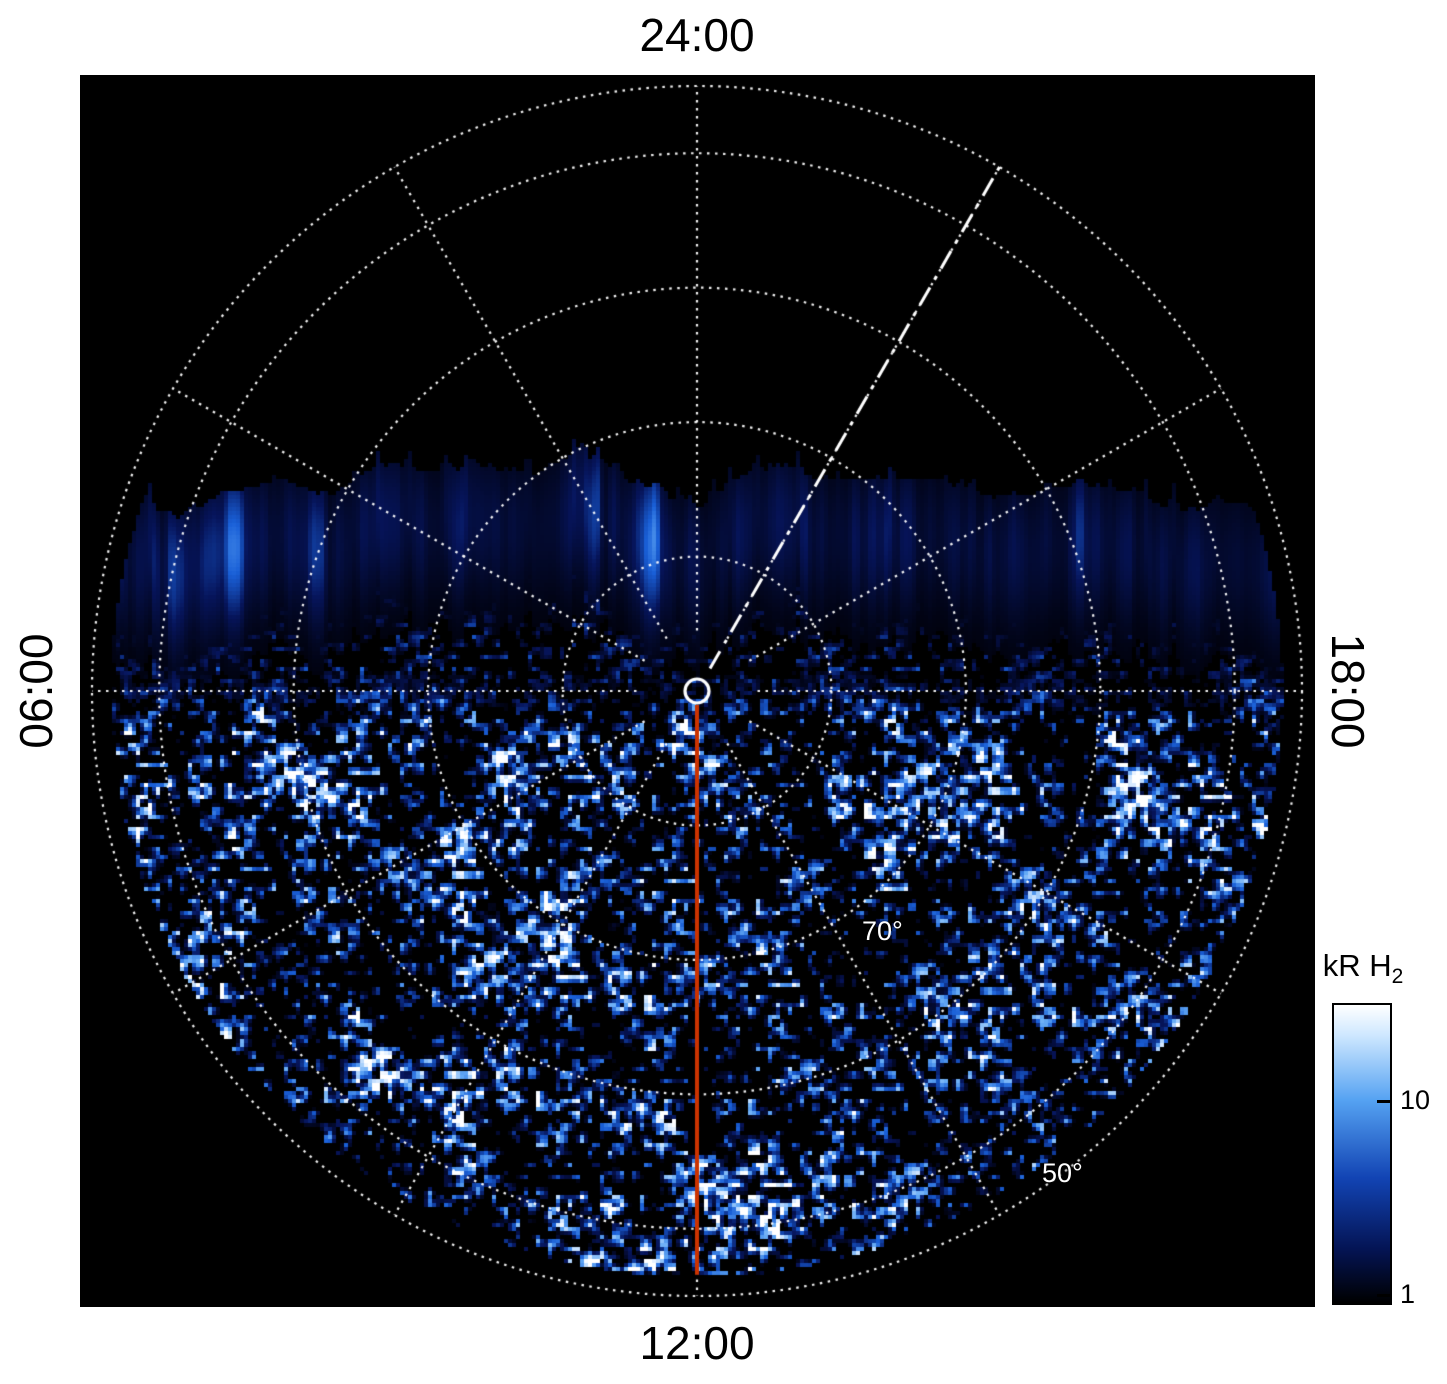 Image resolution: width=1447 pixels, height=1384 pixels. I want to click on colorbar-title: kR H2, so click(1363, 968).